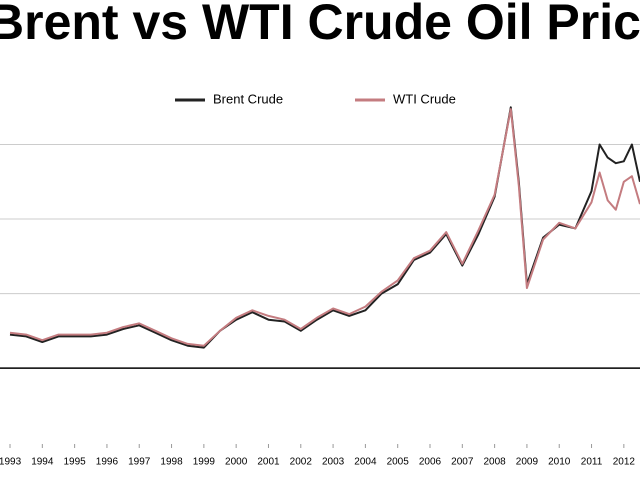  I want to click on x-tick-label: 2001, so click(268, 462).